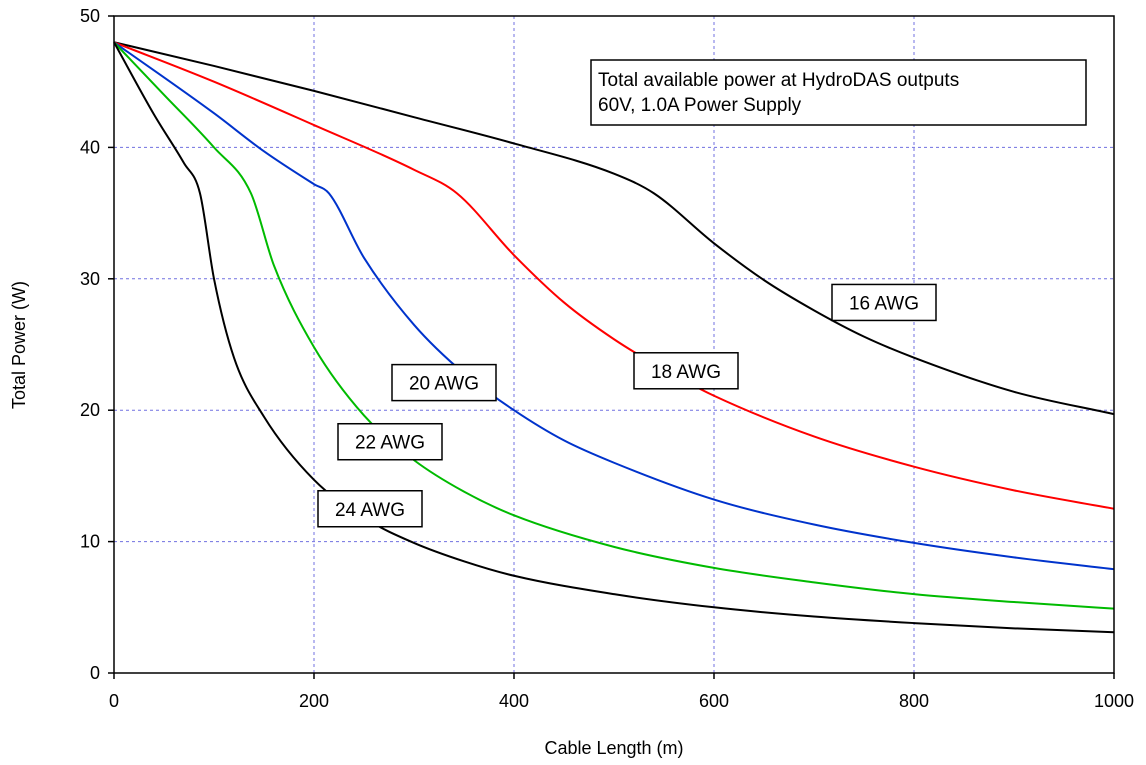 The height and width of the screenshot is (765, 1146). I want to click on y-tick-label: 20, so click(90, 410).